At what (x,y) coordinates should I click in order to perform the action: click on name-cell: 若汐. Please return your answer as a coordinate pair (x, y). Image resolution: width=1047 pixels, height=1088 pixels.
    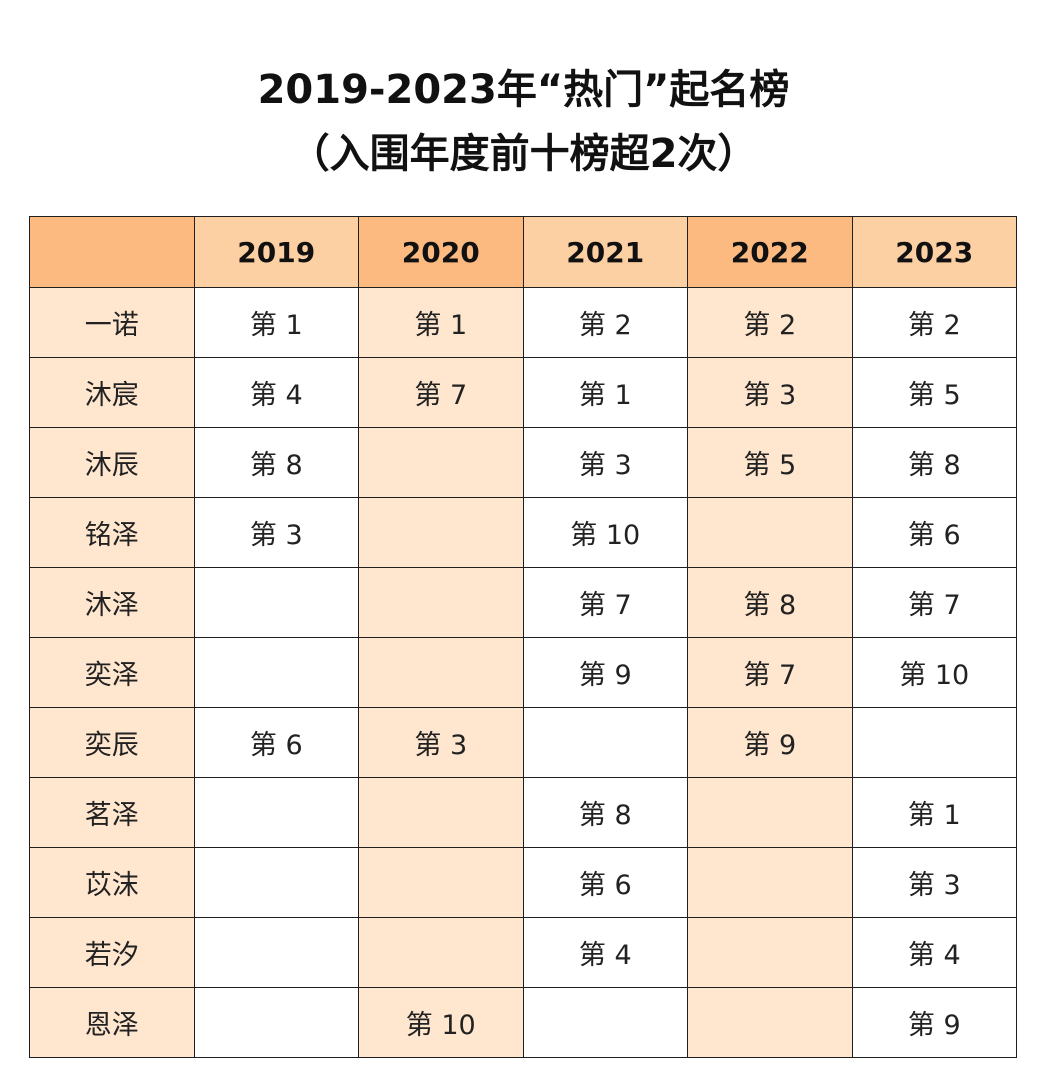
    Looking at the image, I should click on (112, 952).